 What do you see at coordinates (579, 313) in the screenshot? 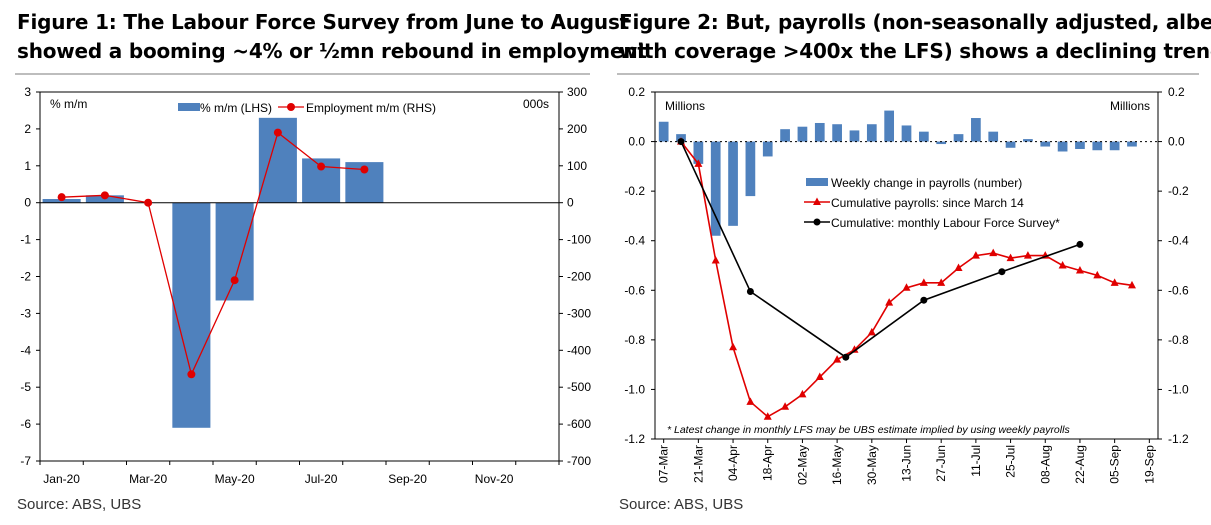
I see `right-axis-tick-label: -300` at bounding box center [579, 313].